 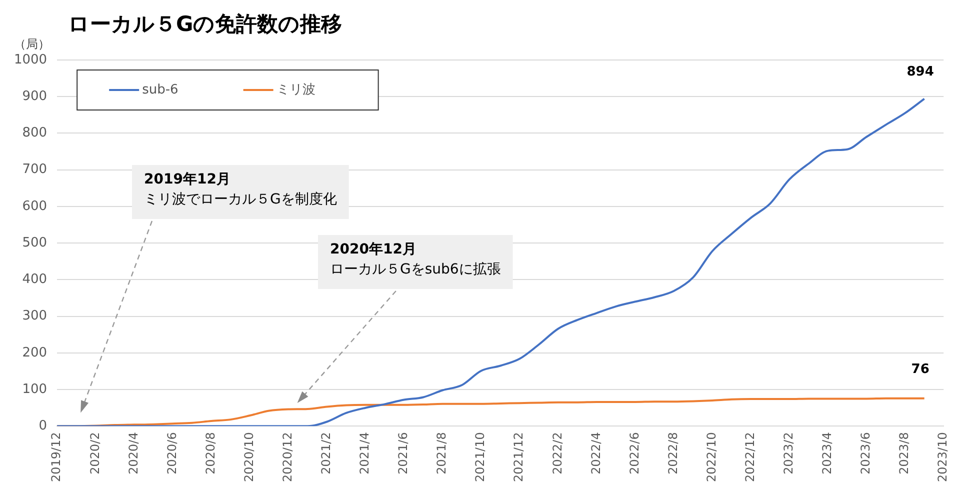 I want to click on legend-label: sub-6, so click(x=160, y=90).